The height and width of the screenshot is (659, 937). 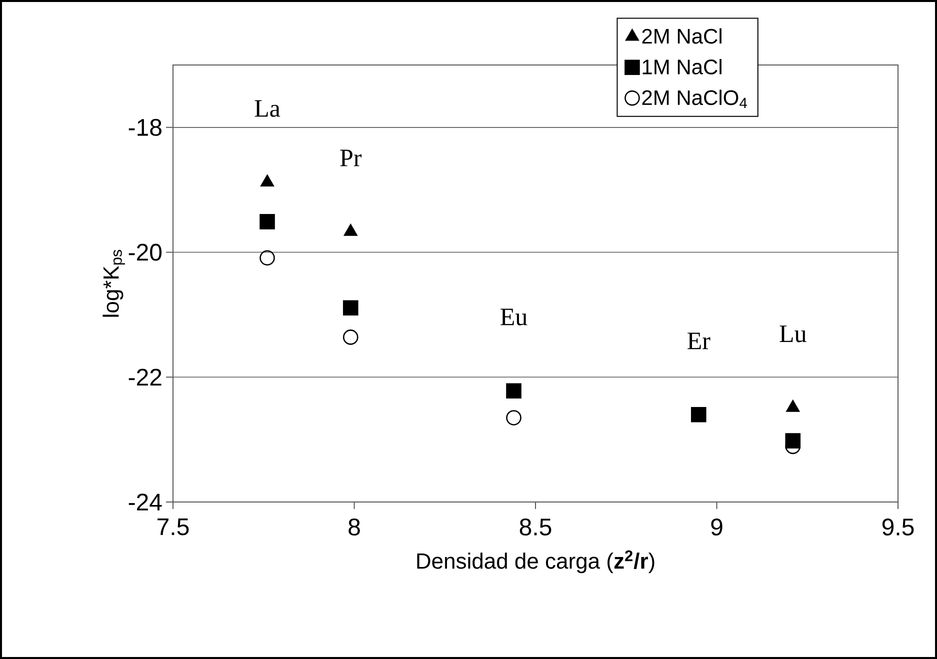 What do you see at coordinates (354, 527) in the screenshot?
I see `x-tick-label: 8` at bounding box center [354, 527].